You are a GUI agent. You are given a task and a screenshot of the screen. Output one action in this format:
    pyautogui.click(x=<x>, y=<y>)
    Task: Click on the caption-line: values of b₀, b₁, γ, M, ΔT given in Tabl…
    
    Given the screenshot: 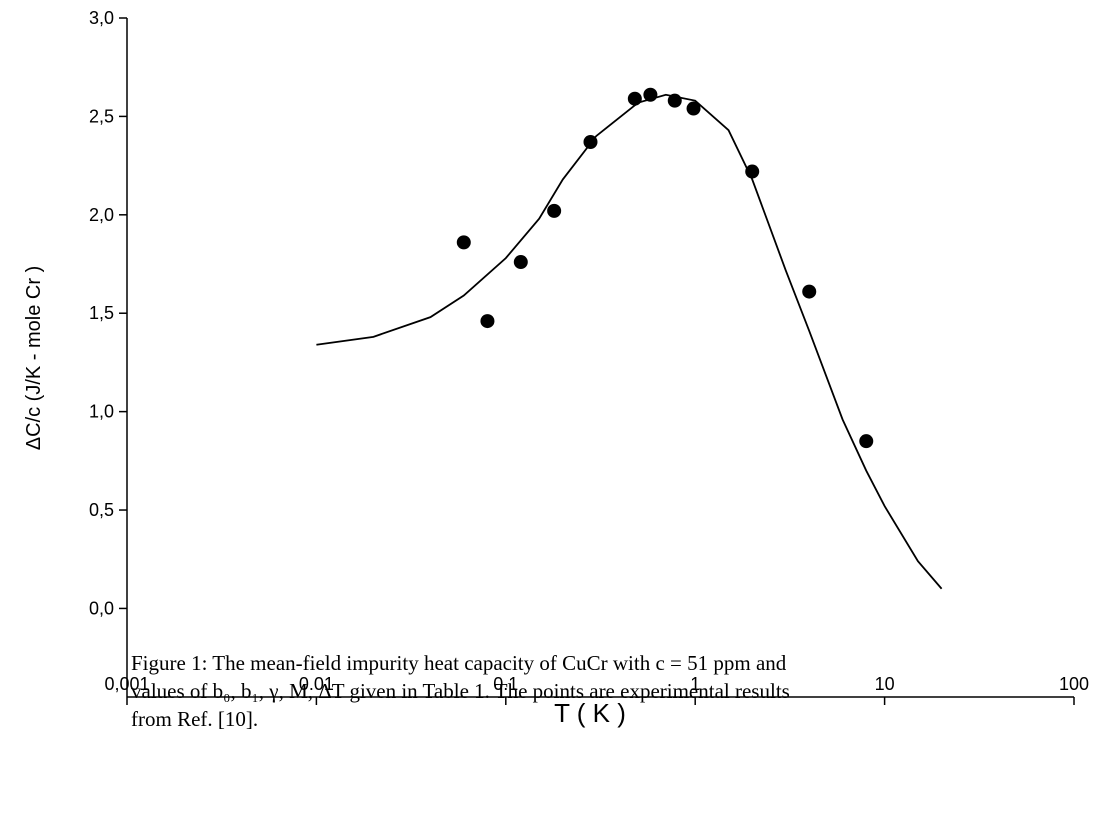 What is the action you would take?
    pyautogui.click(x=460, y=691)
    